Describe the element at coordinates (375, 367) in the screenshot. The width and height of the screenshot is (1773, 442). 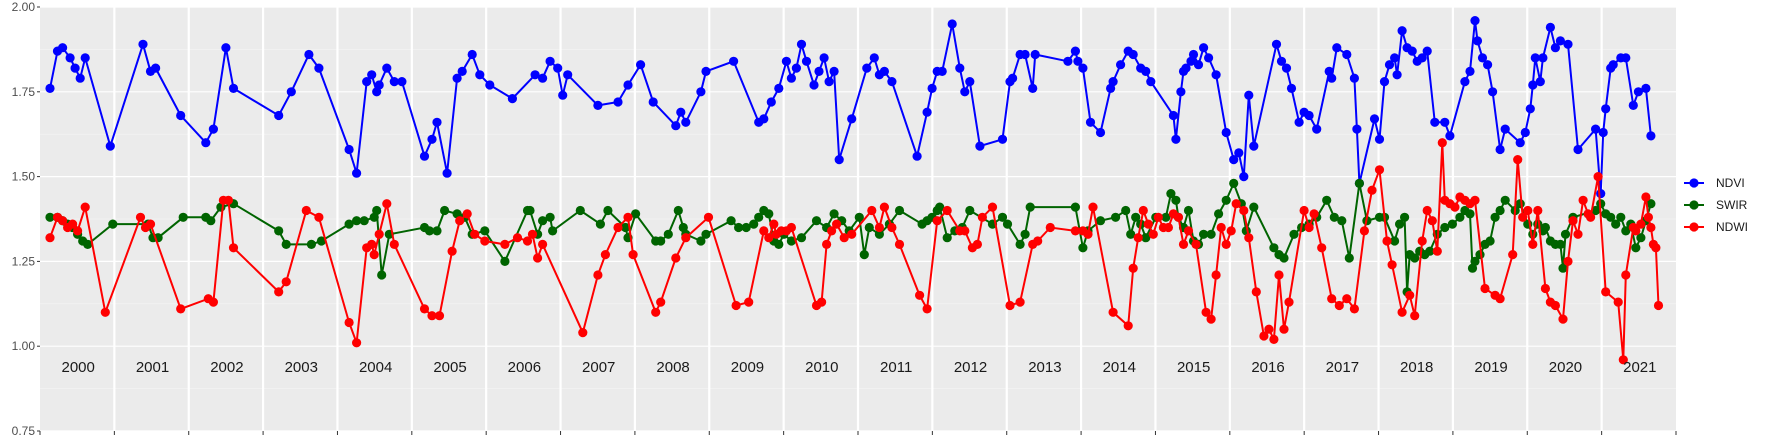
I see `year-label: 2004` at that location.